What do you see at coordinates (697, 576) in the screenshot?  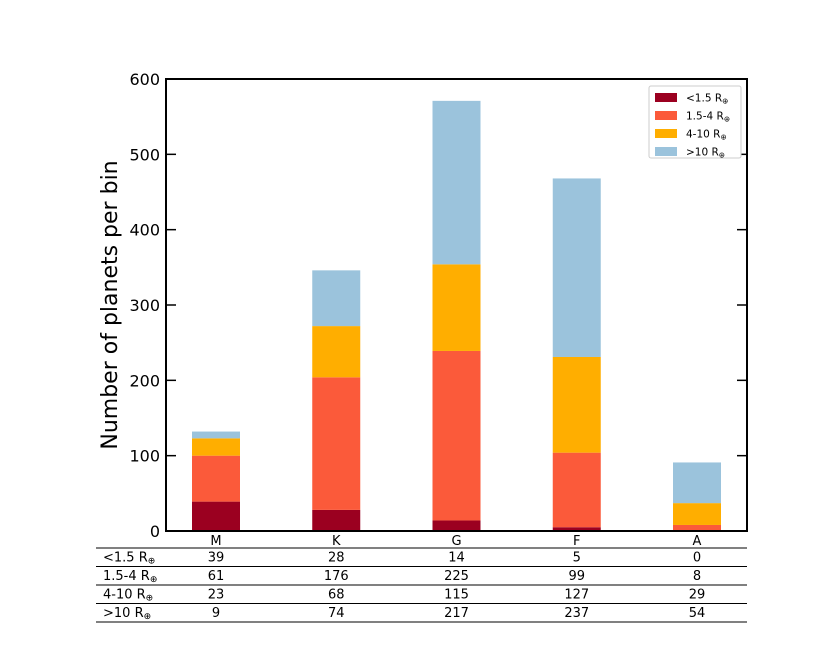 I see `table-cell: 8` at bounding box center [697, 576].